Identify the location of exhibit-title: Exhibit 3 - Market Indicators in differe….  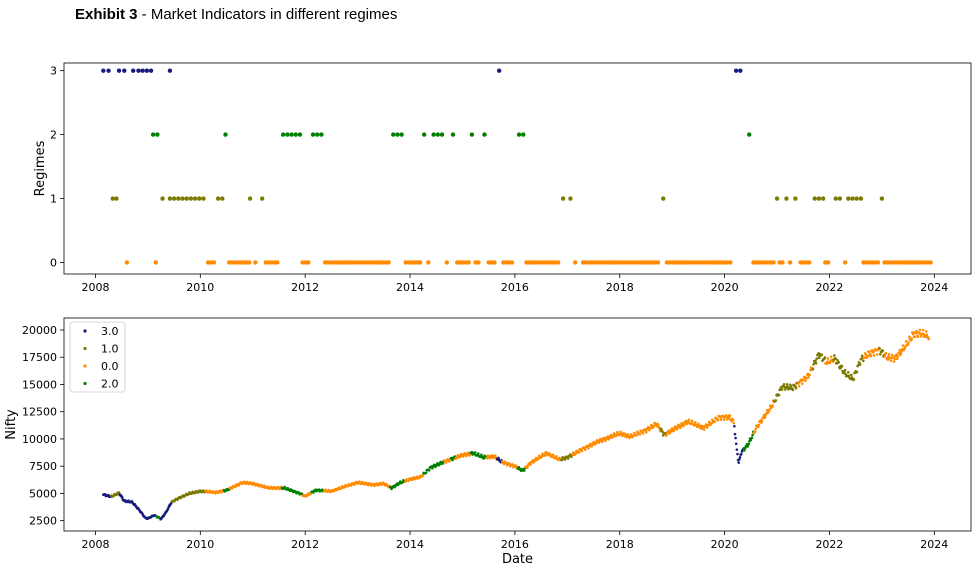
(236, 14).